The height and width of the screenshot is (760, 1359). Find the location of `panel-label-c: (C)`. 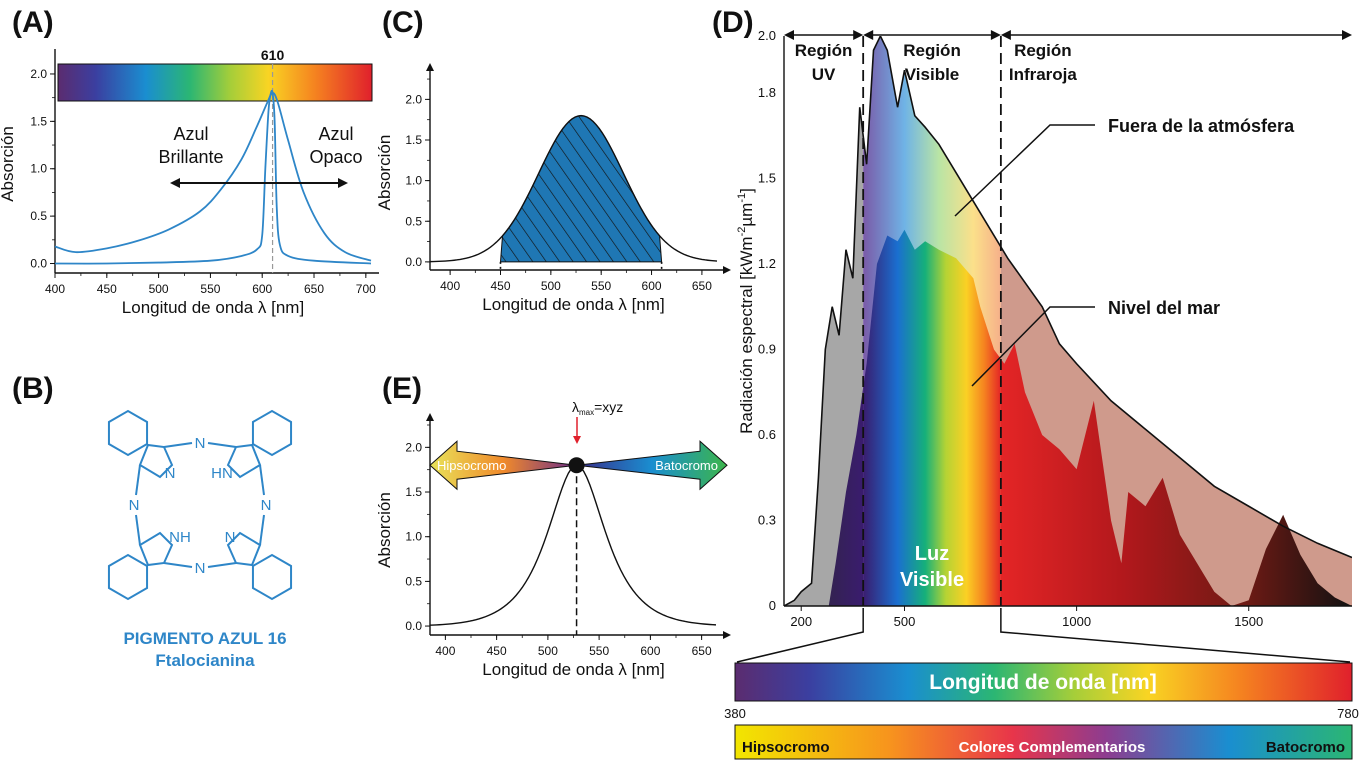

panel-label-c: (C) is located at coordinates (403, 22).